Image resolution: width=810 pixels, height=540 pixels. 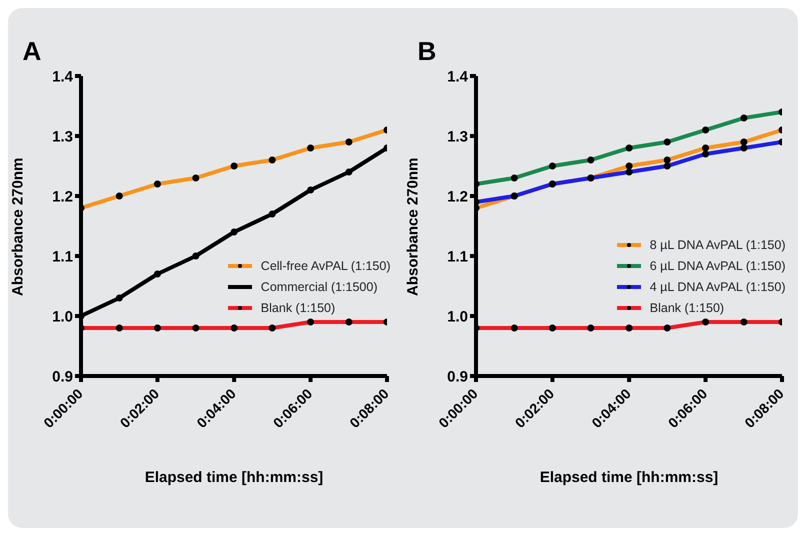 I want to click on chart-title: B, so click(x=427, y=51).